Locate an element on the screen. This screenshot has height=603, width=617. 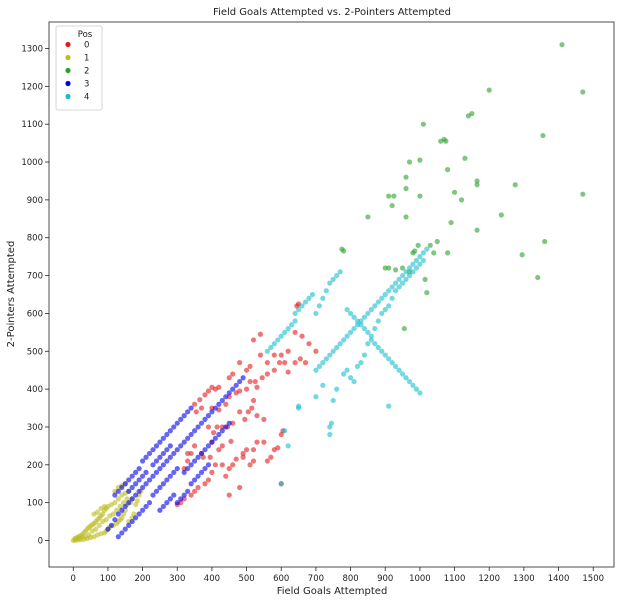
x-tick-label: 300 is located at coordinates (177, 579).